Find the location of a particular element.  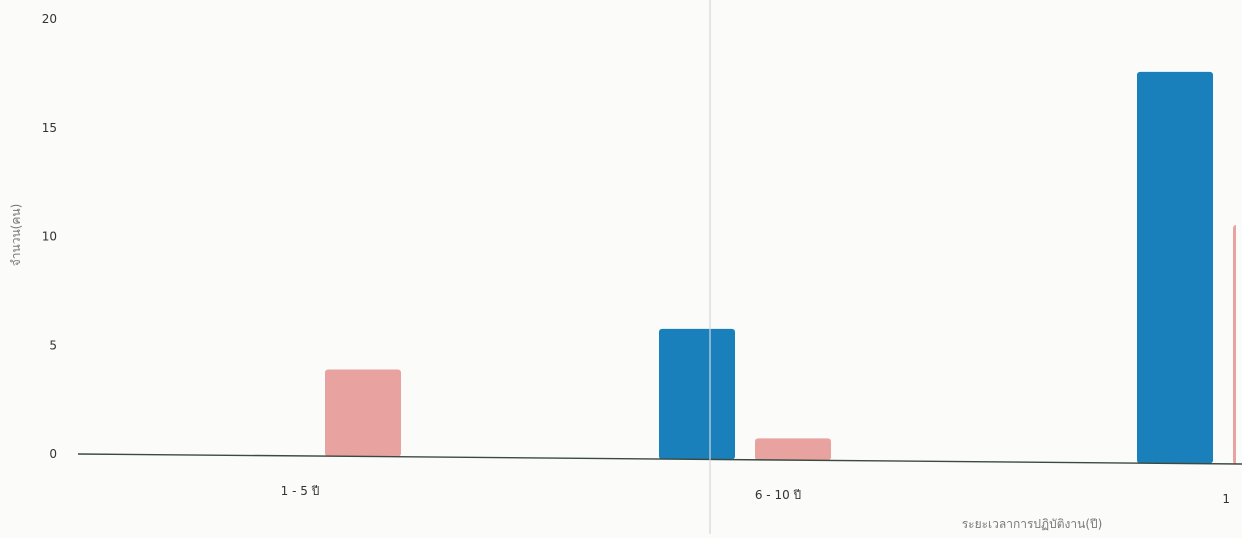

y-axis-title: จำนวน(คน) is located at coordinates (16, 235).